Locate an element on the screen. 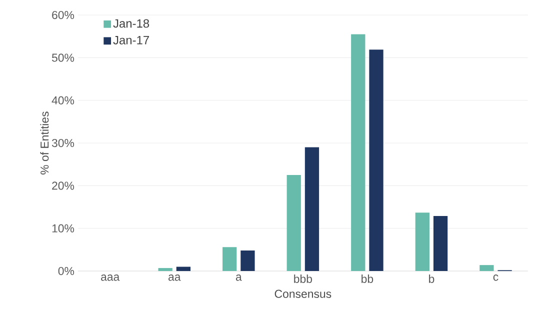  legend-label: Jan-17 is located at coordinates (131, 40).